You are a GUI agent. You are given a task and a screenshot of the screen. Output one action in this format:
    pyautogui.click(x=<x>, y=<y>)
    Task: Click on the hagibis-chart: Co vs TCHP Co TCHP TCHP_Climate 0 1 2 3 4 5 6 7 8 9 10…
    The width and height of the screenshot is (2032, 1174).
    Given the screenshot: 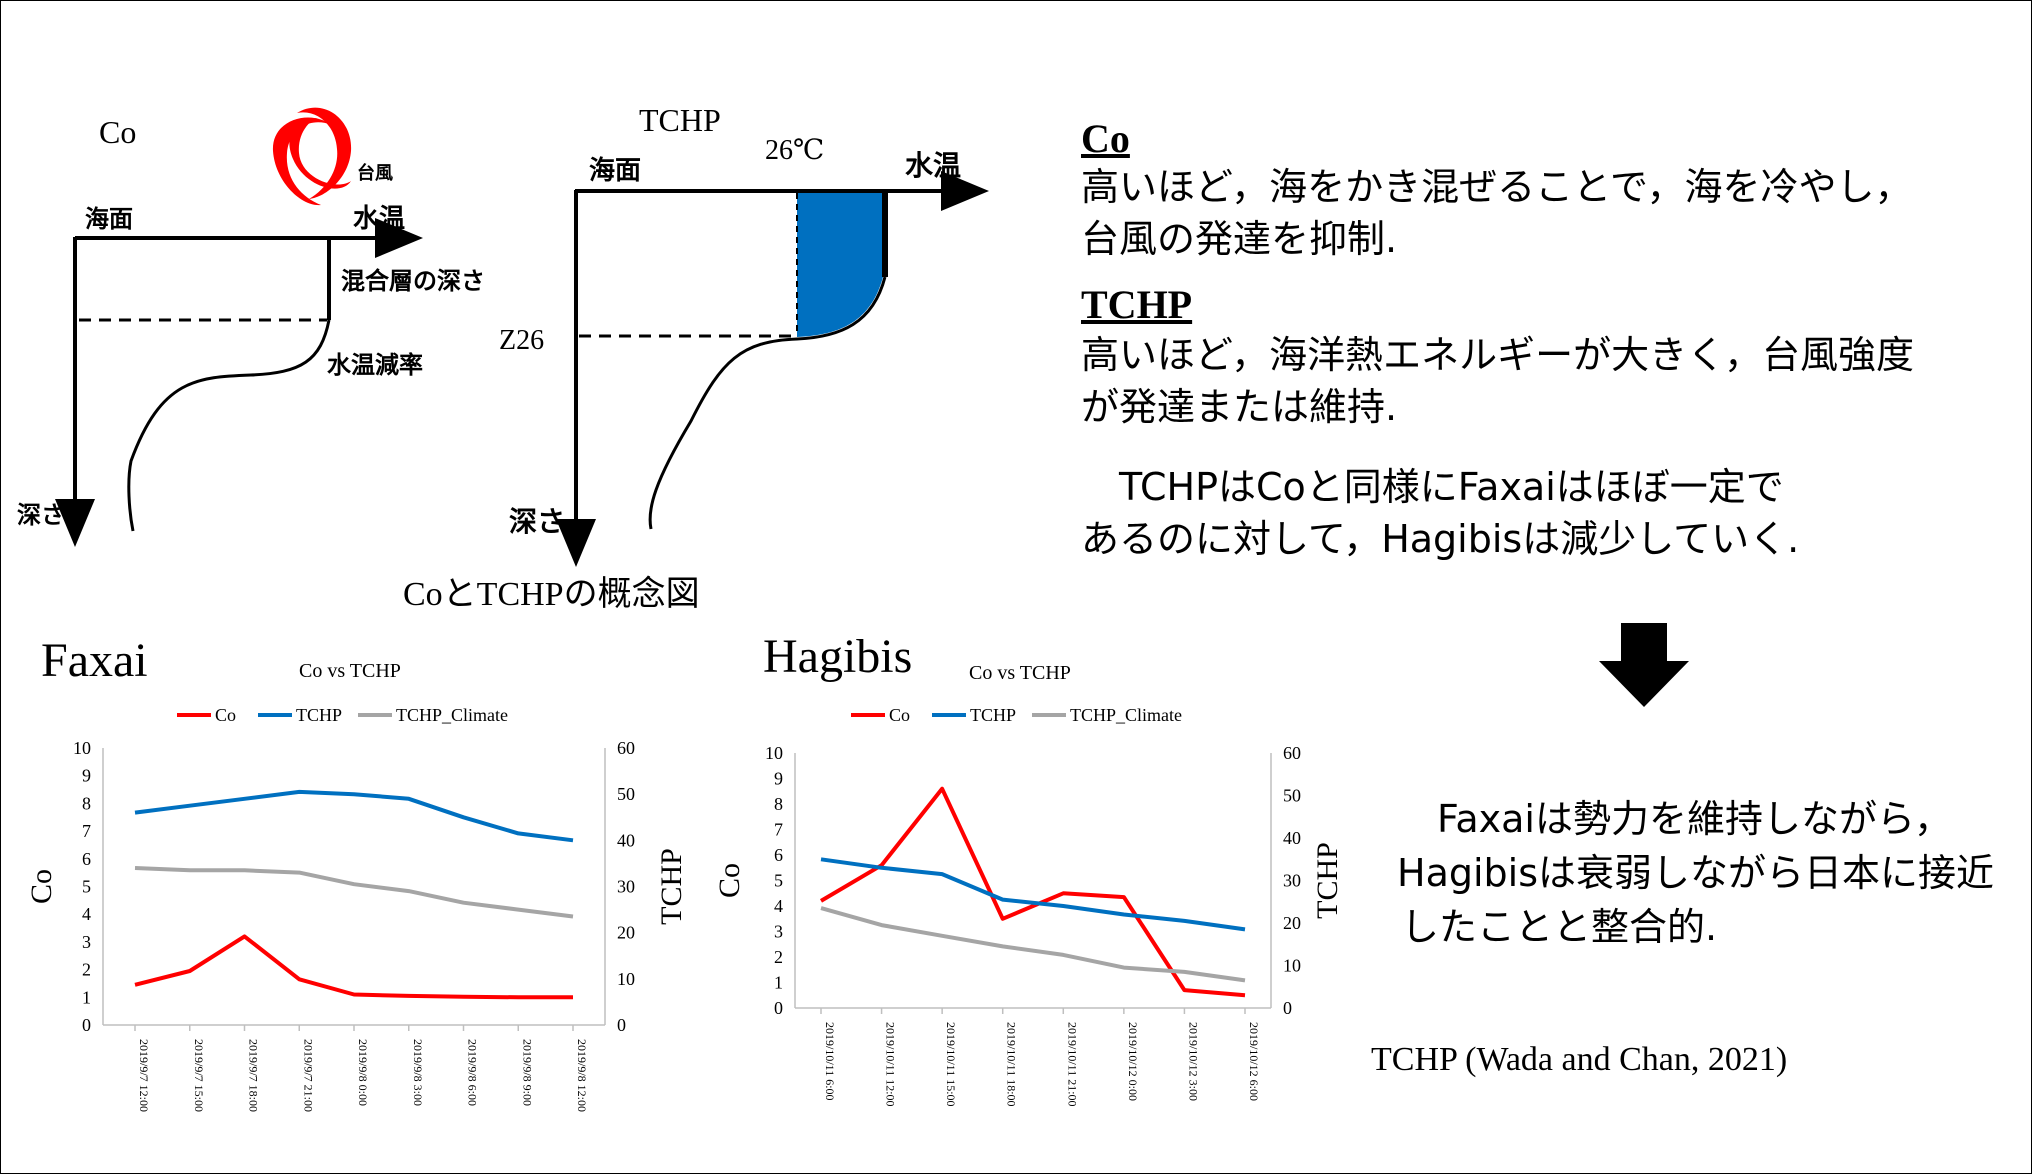 What is the action you would take?
    pyautogui.click(x=1028, y=884)
    